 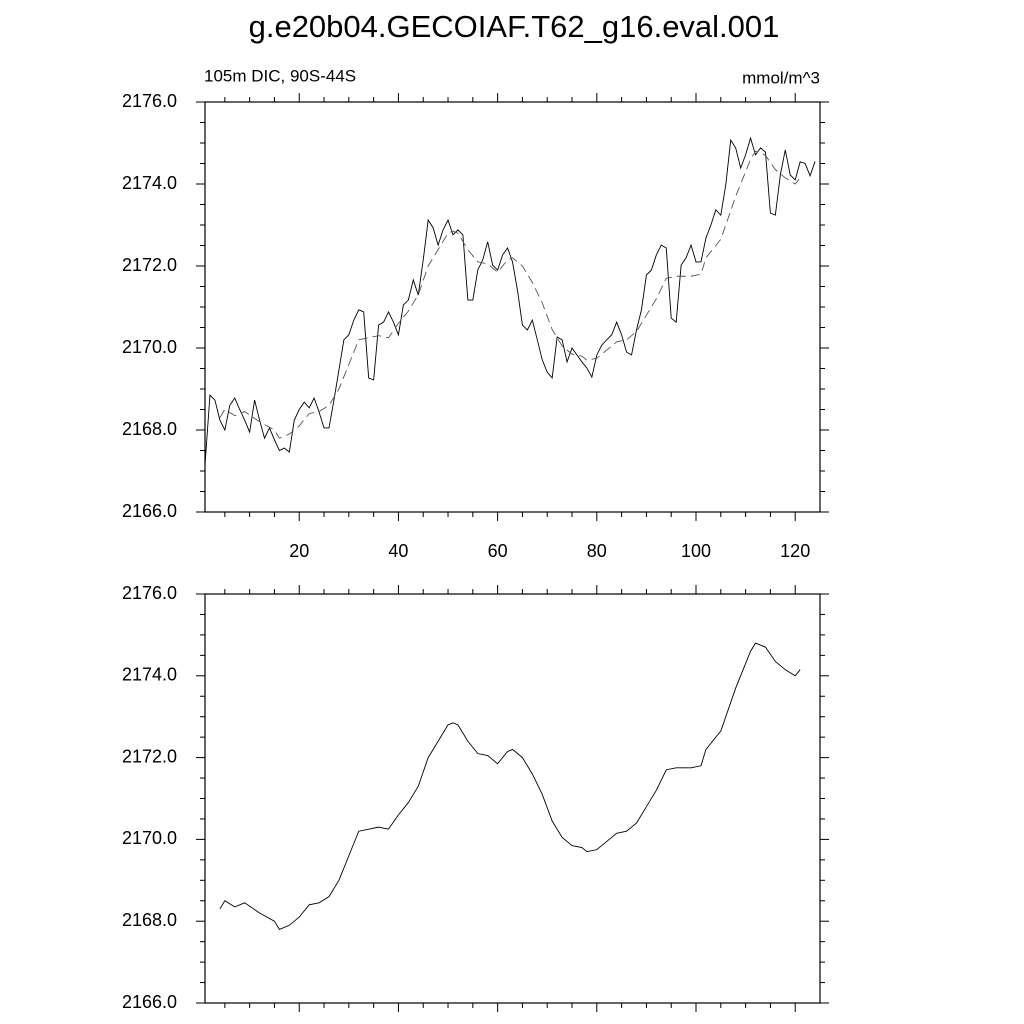 I want to click on x-tick-label: 100, so click(x=696, y=551).